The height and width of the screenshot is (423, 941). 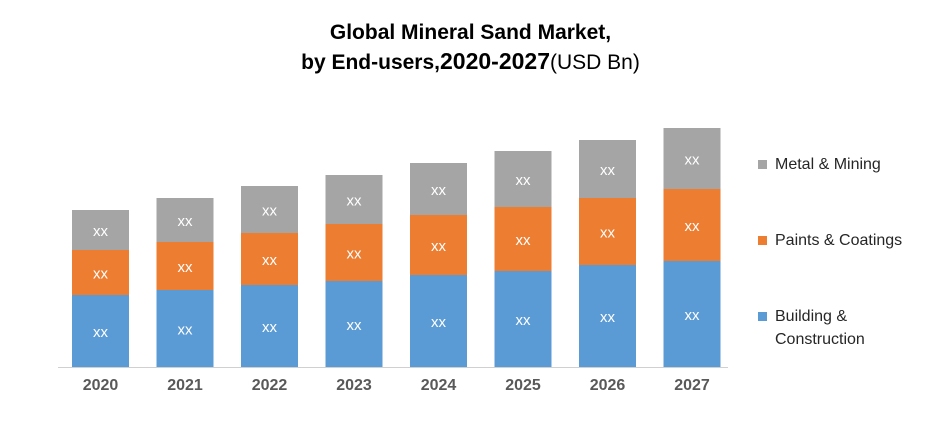 What do you see at coordinates (811, 316) in the screenshot?
I see `legend-label-line1: Building &` at bounding box center [811, 316].